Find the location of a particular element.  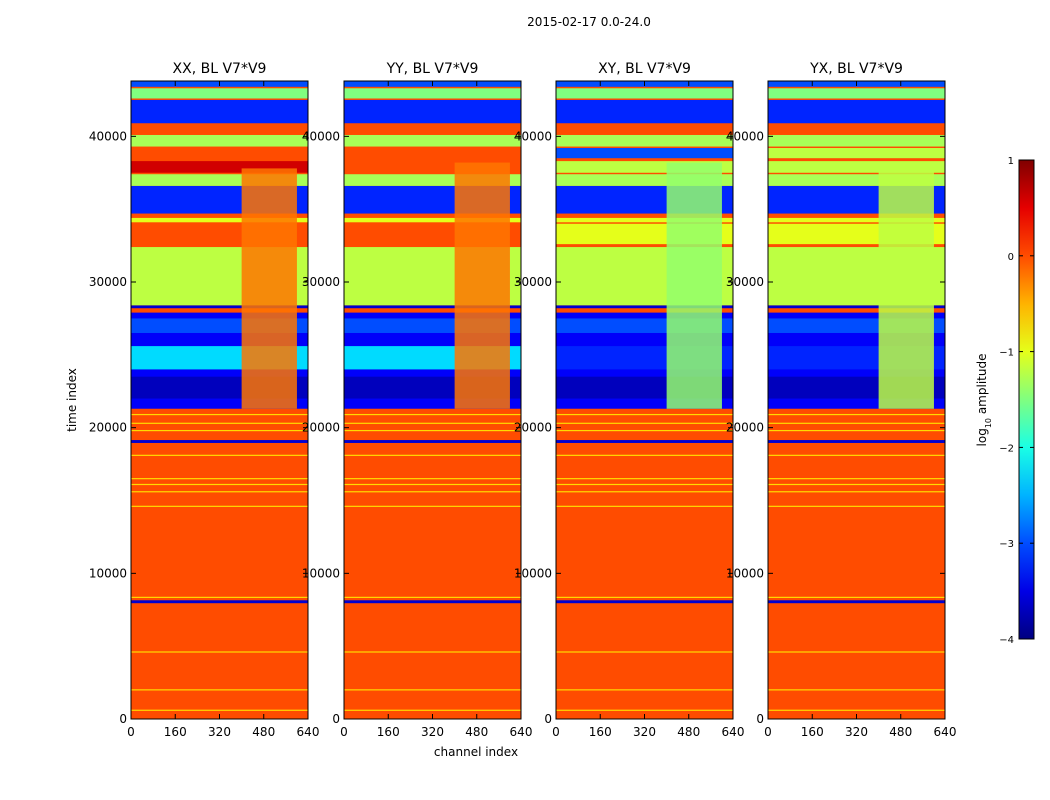

panel-title: XY, BL V7*V9 is located at coordinates (644, 69).